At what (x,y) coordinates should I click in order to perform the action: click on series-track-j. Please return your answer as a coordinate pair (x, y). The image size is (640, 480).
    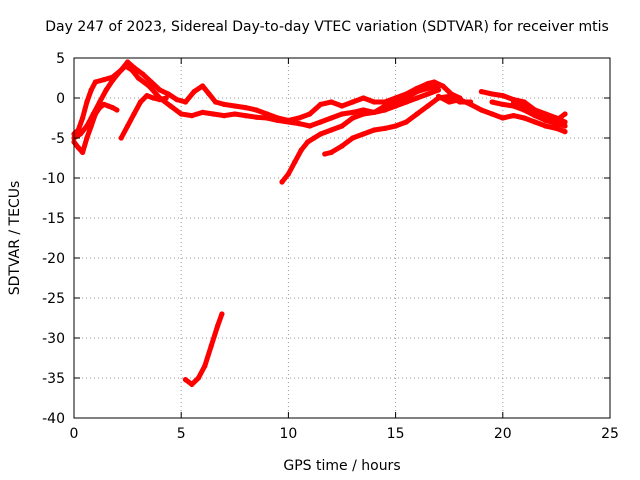
    Looking at the image, I should click on (539, 111).